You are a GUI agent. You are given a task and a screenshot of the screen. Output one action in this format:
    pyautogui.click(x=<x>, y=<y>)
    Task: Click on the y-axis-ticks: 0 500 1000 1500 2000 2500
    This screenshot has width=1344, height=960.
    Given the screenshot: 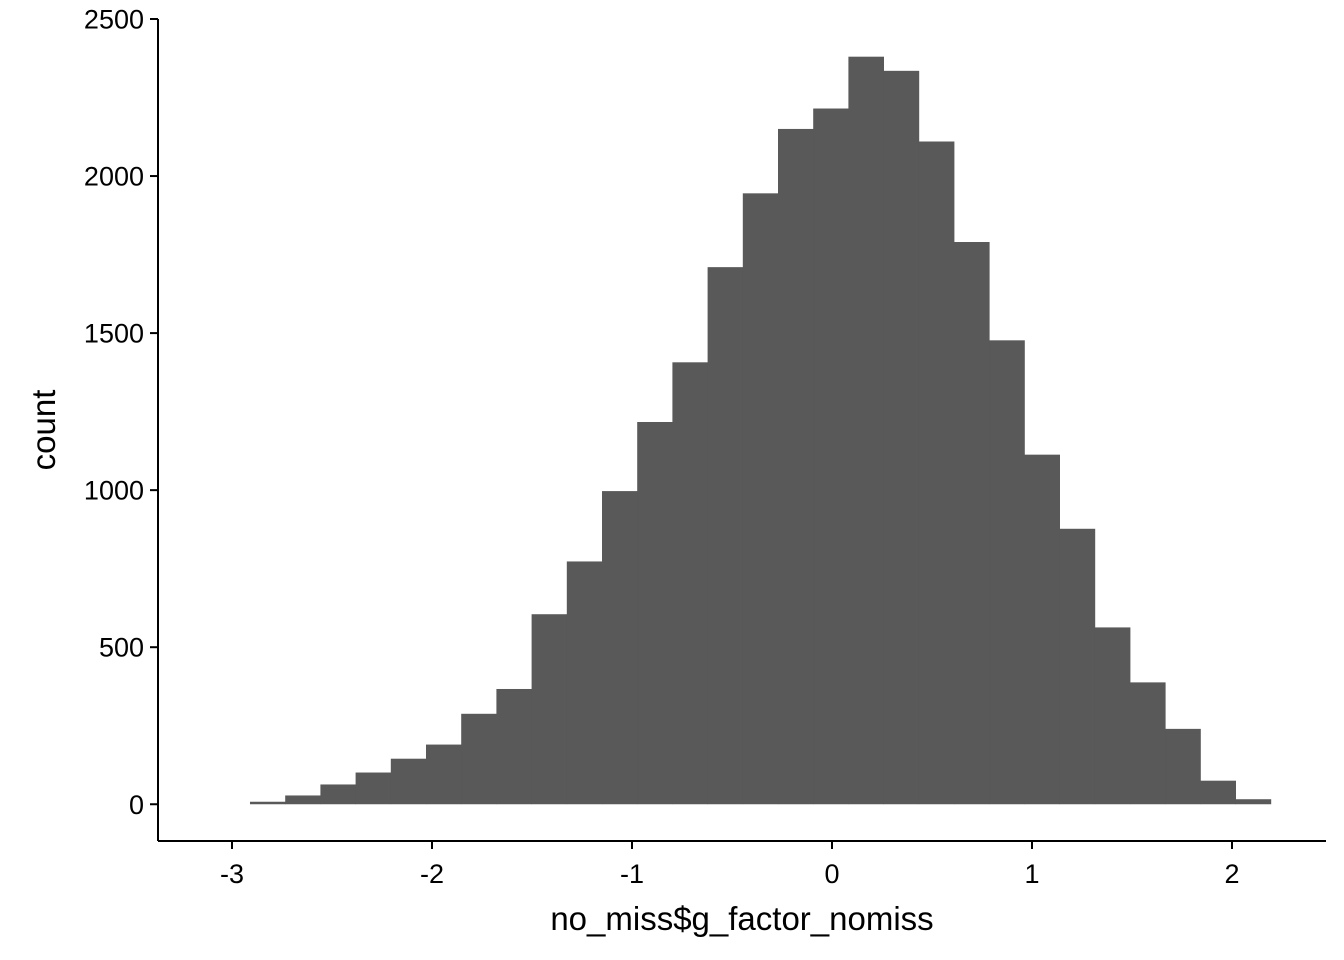 What is the action you would take?
    pyautogui.click(x=121, y=412)
    